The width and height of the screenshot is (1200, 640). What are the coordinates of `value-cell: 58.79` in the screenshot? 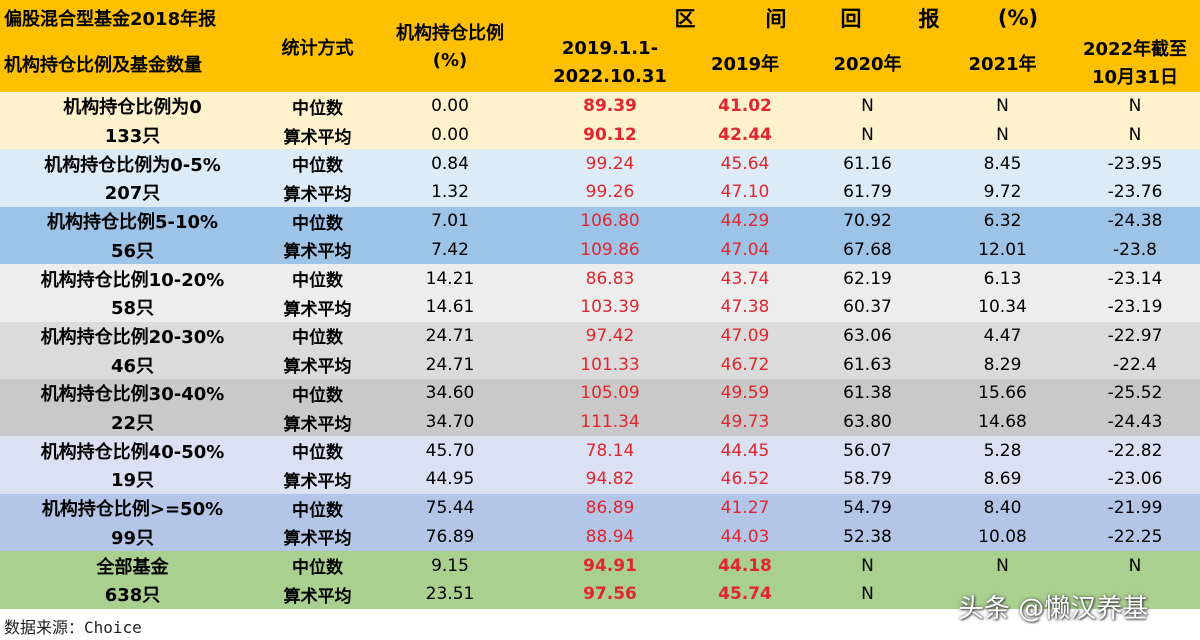 It's located at (867, 479).